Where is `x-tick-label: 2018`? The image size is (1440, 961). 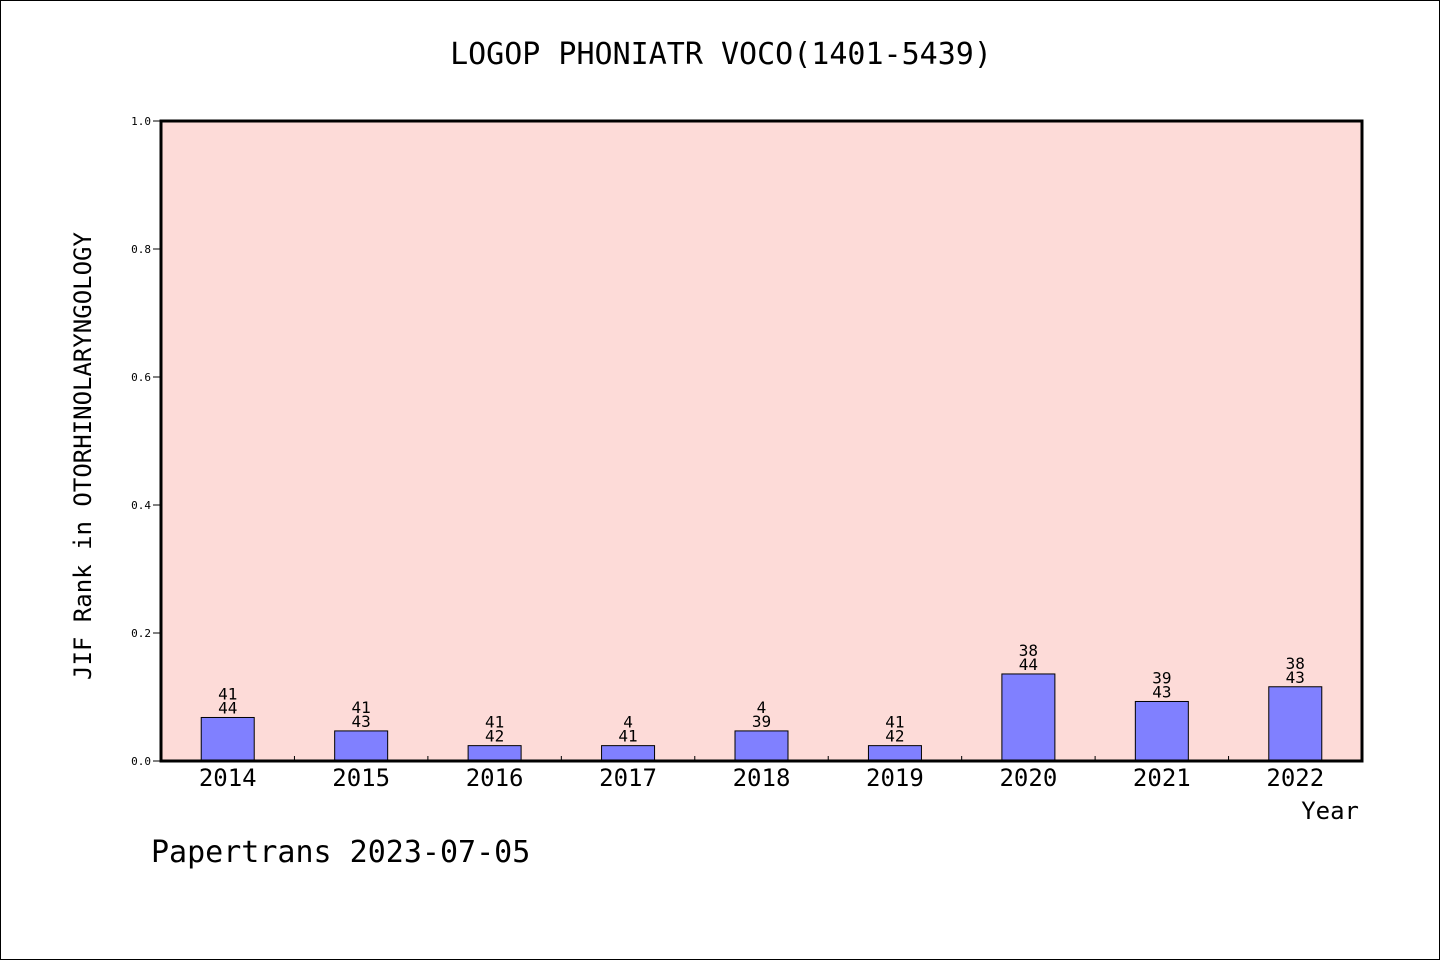 x-tick-label: 2018 is located at coordinates (762, 778).